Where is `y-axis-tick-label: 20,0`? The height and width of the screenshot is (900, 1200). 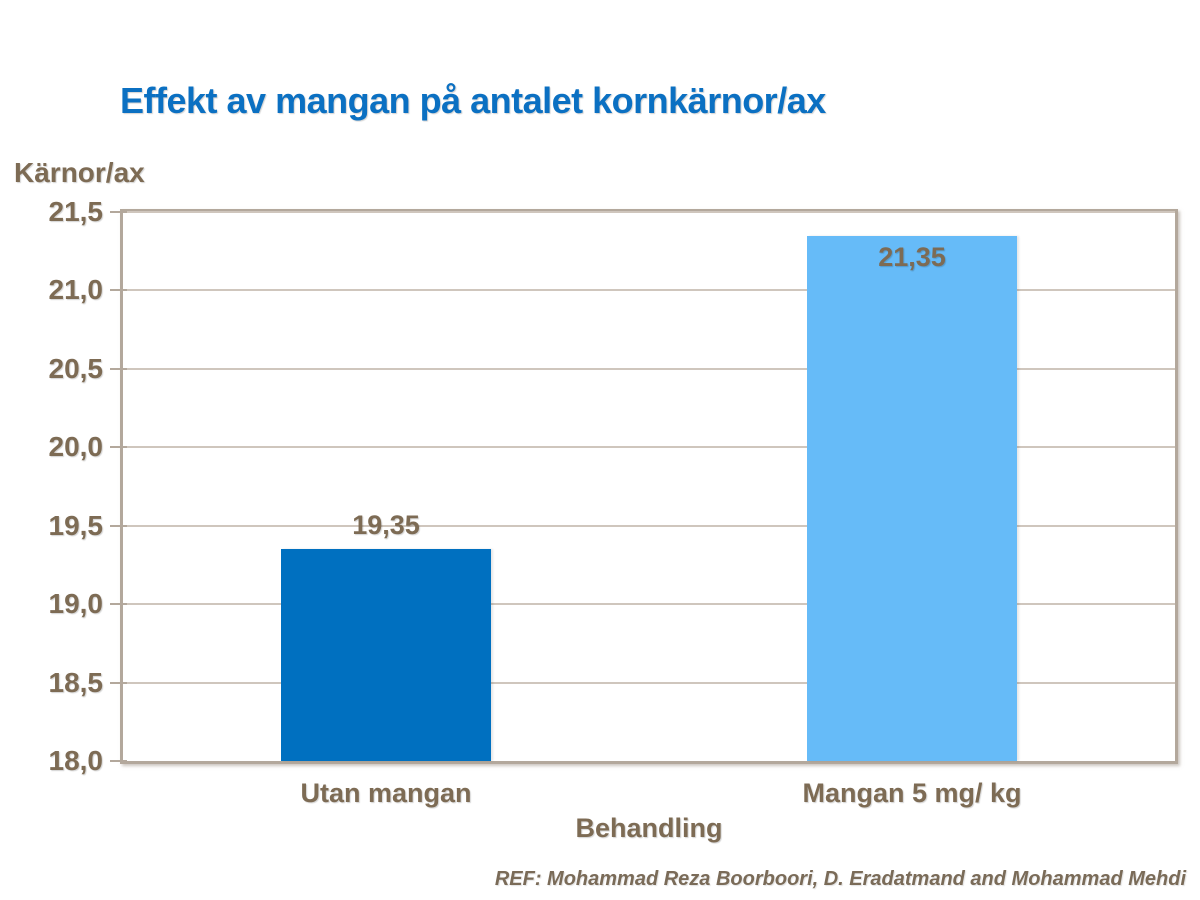 y-axis-tick-label: 20,0 is located at coordinates (76, 447).